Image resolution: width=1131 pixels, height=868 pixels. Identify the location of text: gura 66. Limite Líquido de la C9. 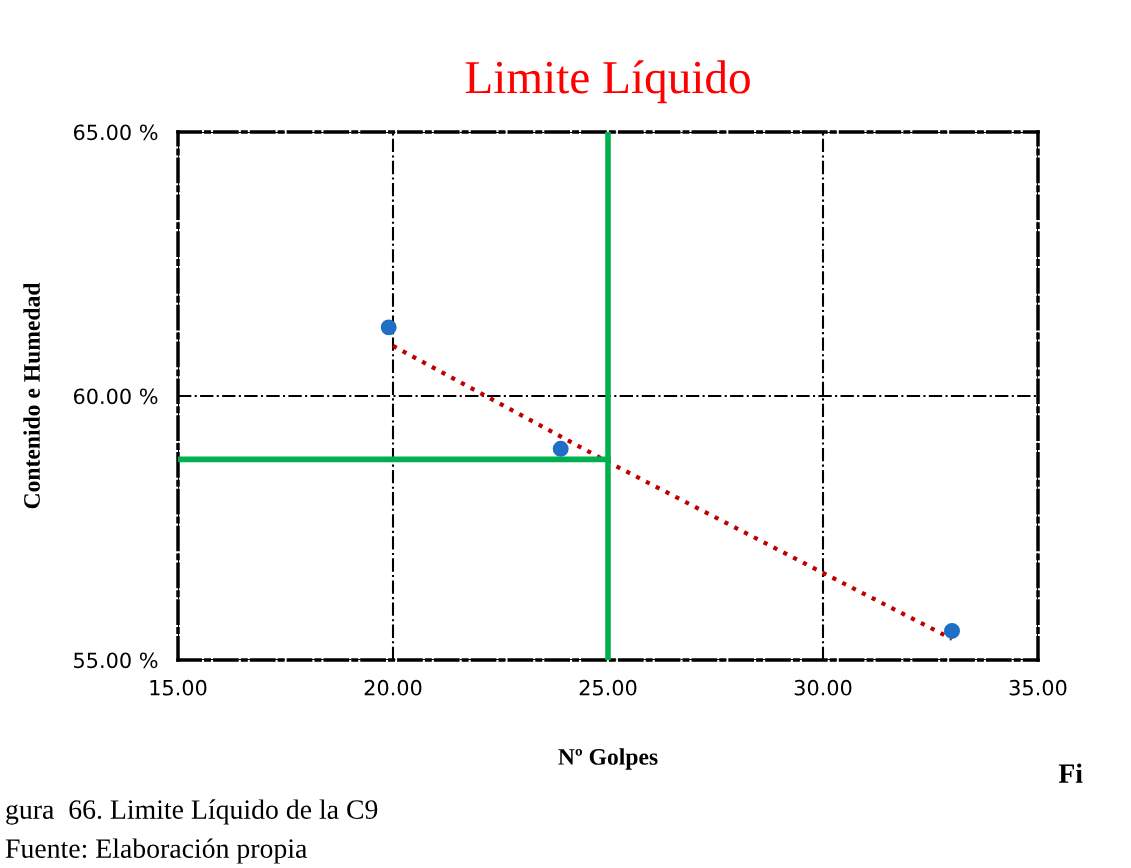
(192, 812).